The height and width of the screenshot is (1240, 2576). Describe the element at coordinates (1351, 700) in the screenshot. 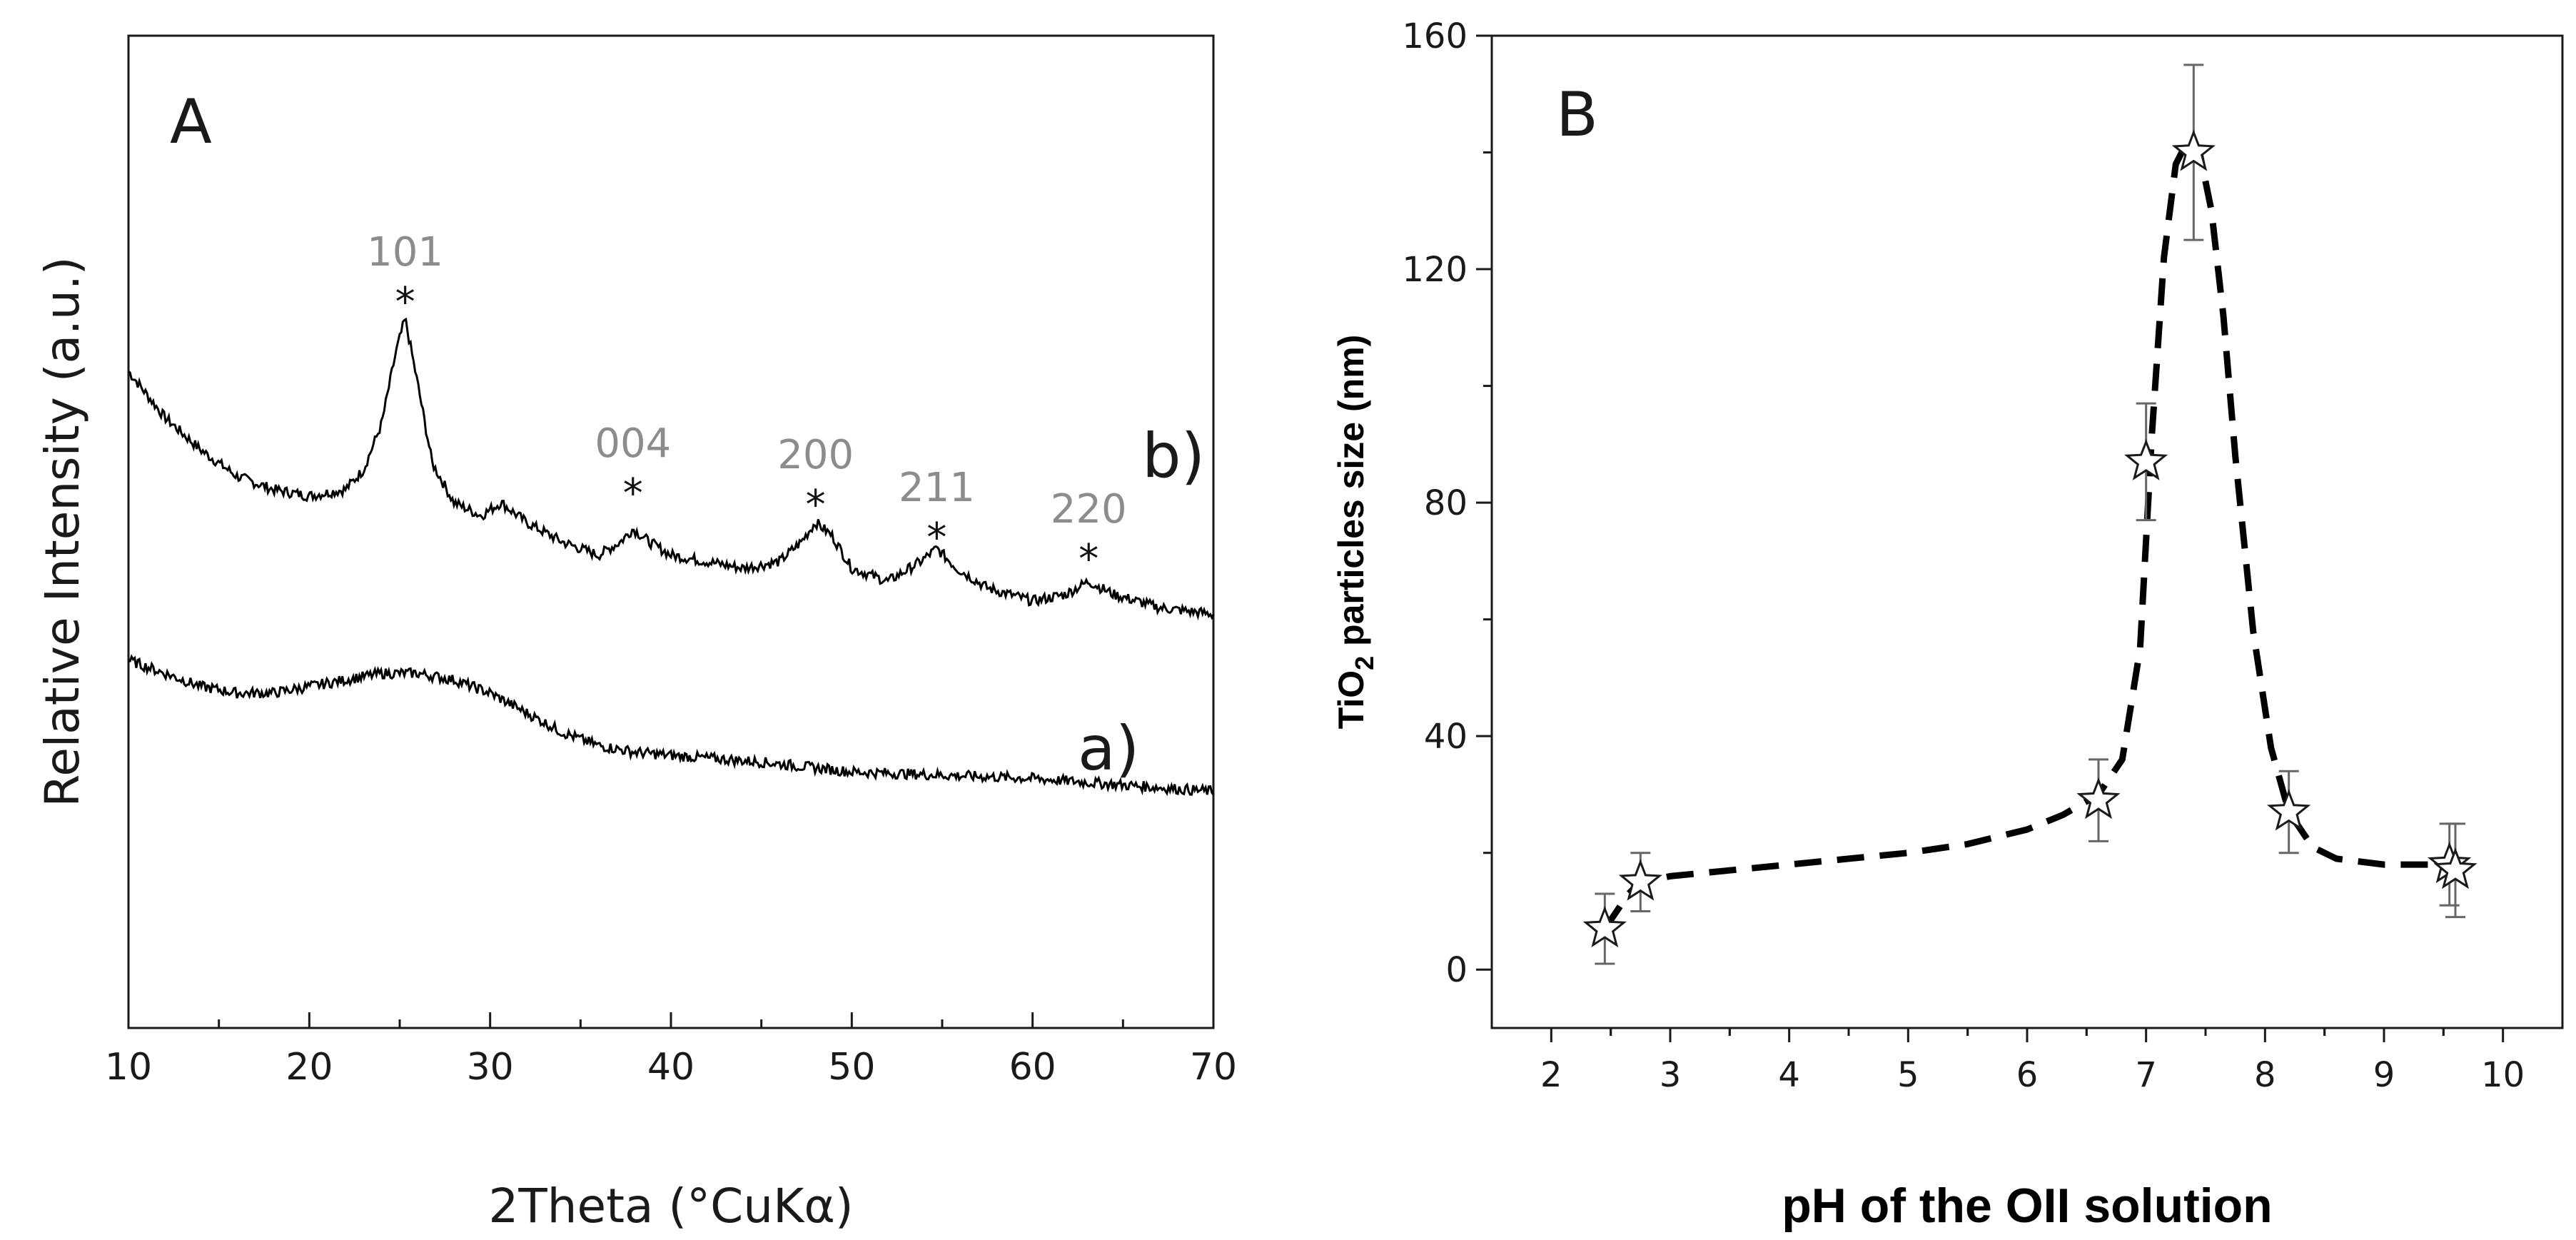

I see `y-title-main: TiO` at that location.